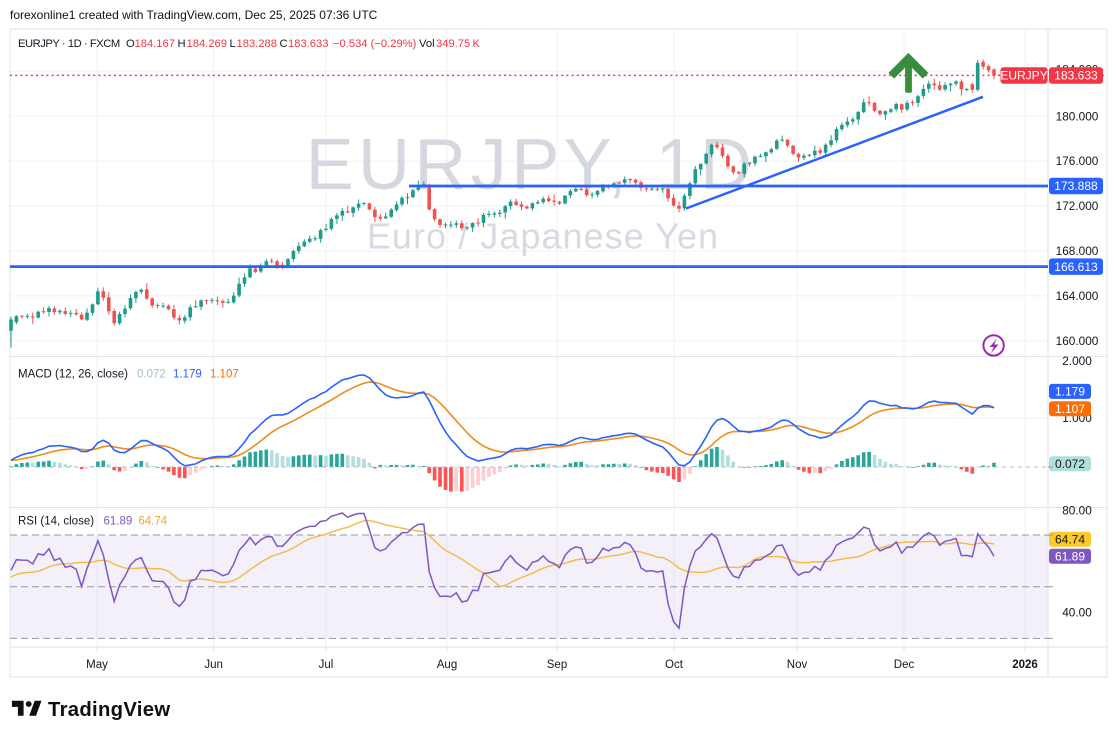 The height and width of the screenshot is (739, 1117). I want to click on svg-text: H, so click(182, 44).